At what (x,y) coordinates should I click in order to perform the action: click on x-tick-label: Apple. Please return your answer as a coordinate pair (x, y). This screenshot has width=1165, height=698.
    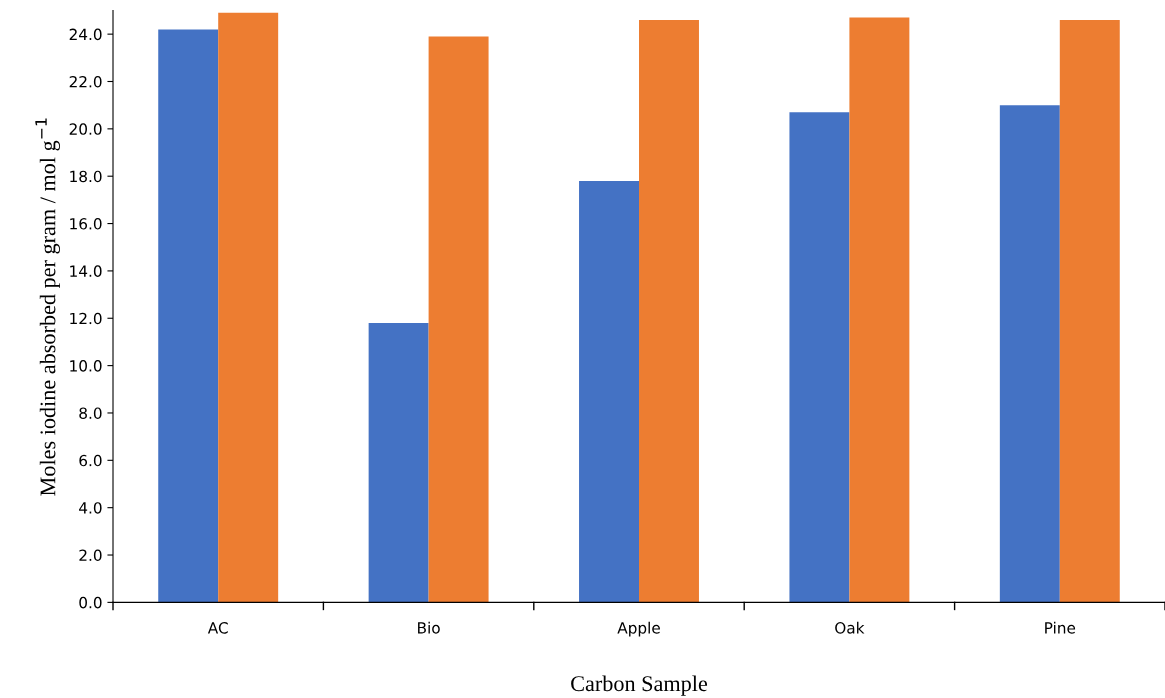
    Looking at the image, I should click on (638, 629).